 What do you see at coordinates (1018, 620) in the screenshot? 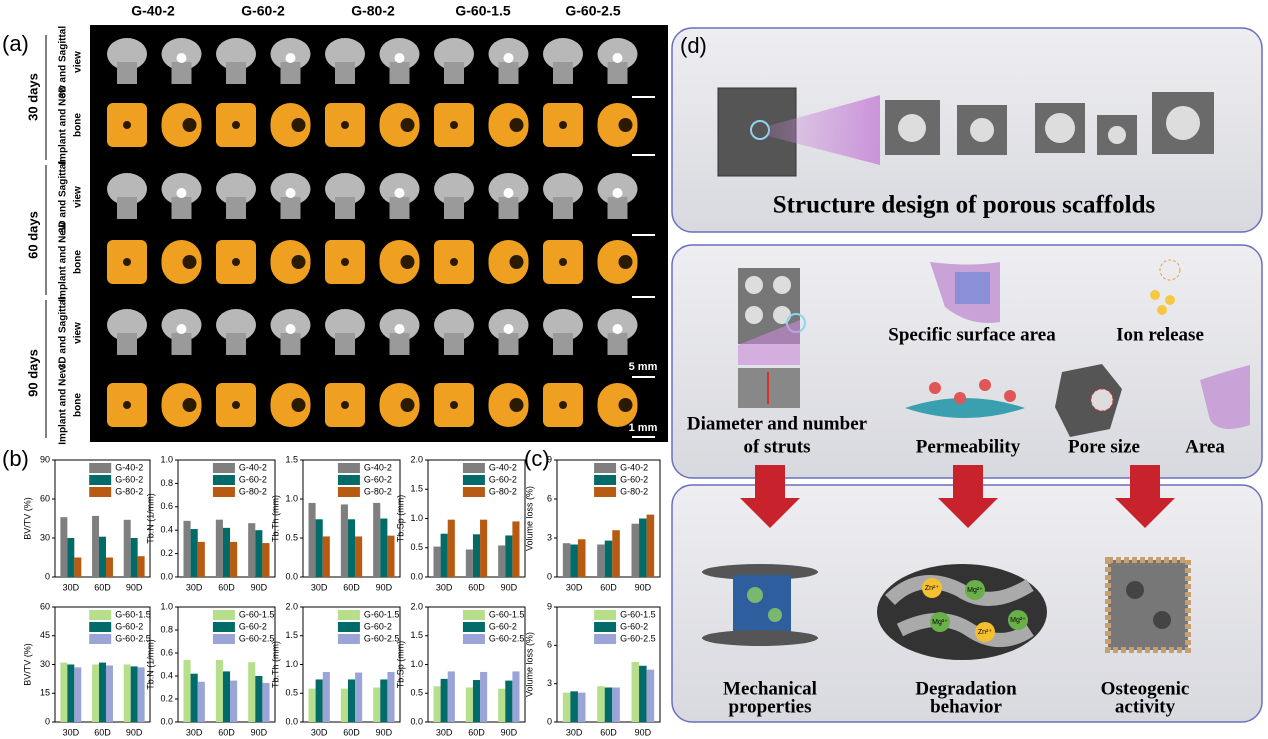
I see `ion-label: Mg²⁺` at bounding box center [1018, 620].